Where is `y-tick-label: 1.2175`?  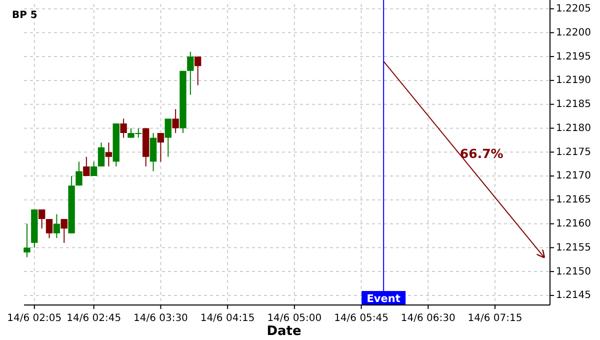
y-tick-label: 1.2175 is located at coordinates (573, 152).